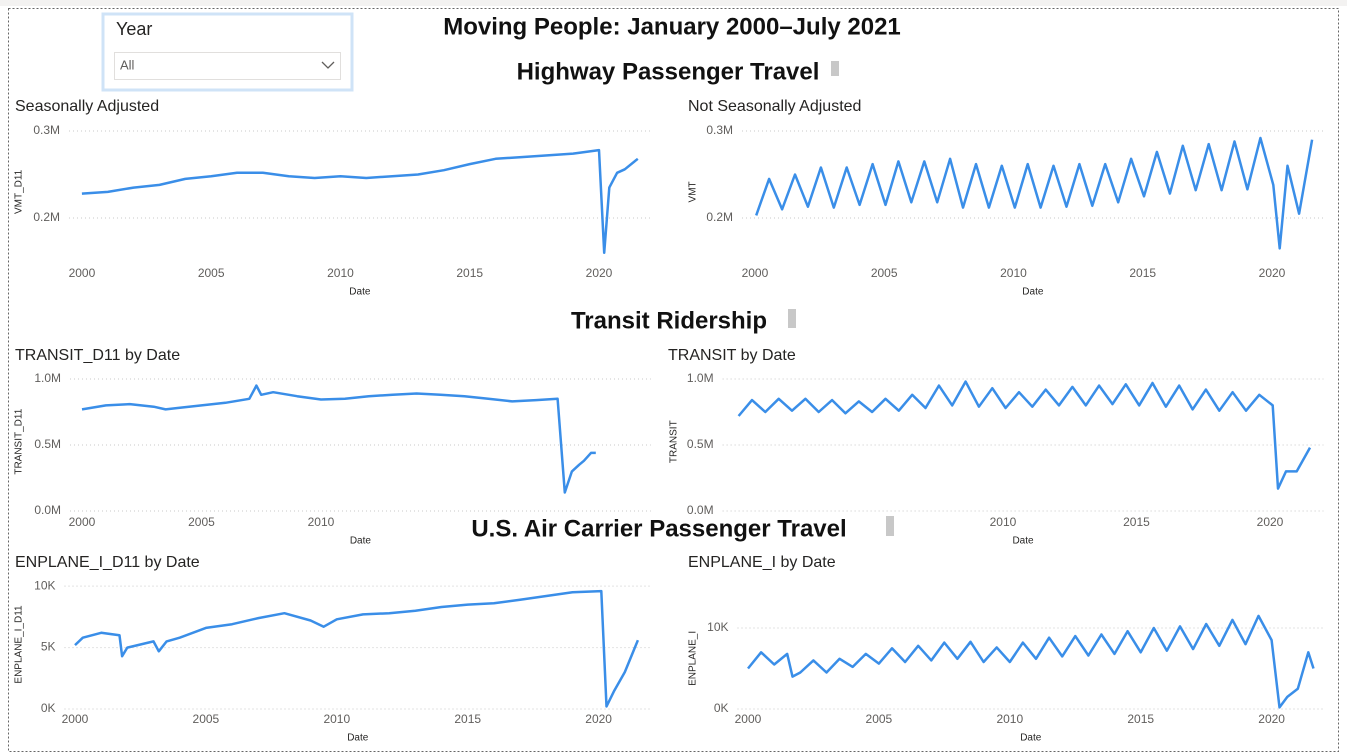  Describe the element at coordinates (107, 562) in the screenshot. I see `chart-title: ENPLANE_I_D11 by Date` at that location.